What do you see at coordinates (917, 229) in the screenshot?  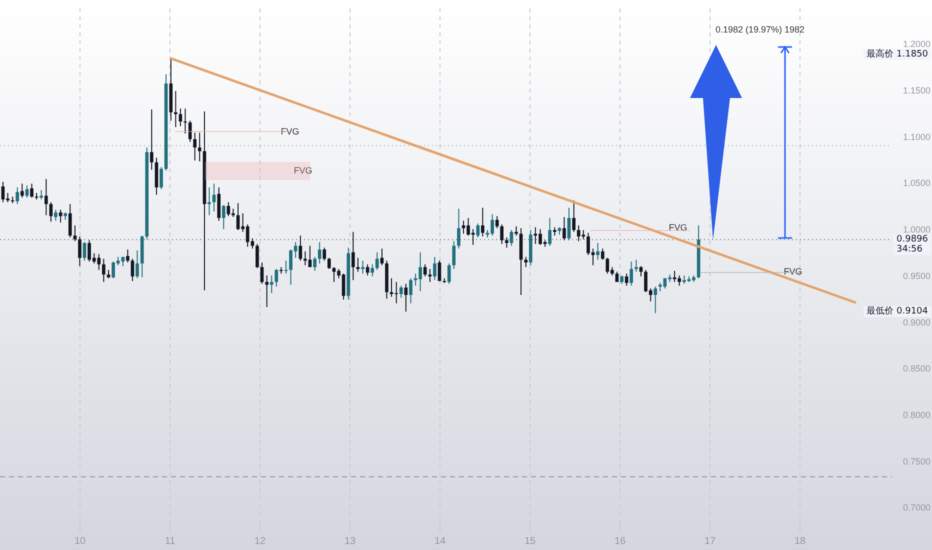 I see `y-tick-label: 1.0000` at bounding box center [917, 229].